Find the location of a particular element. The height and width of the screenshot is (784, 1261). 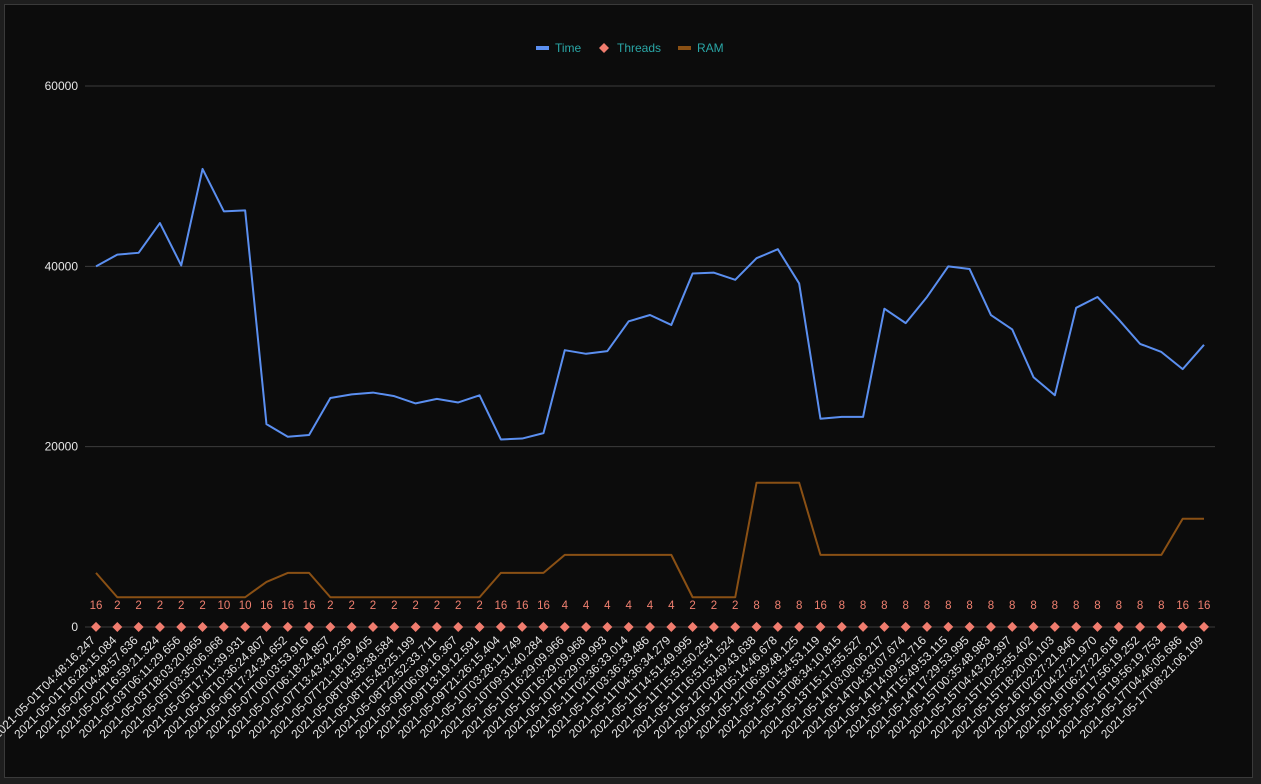

y-tick-label: 40000 is located at coordinates (62, 266).